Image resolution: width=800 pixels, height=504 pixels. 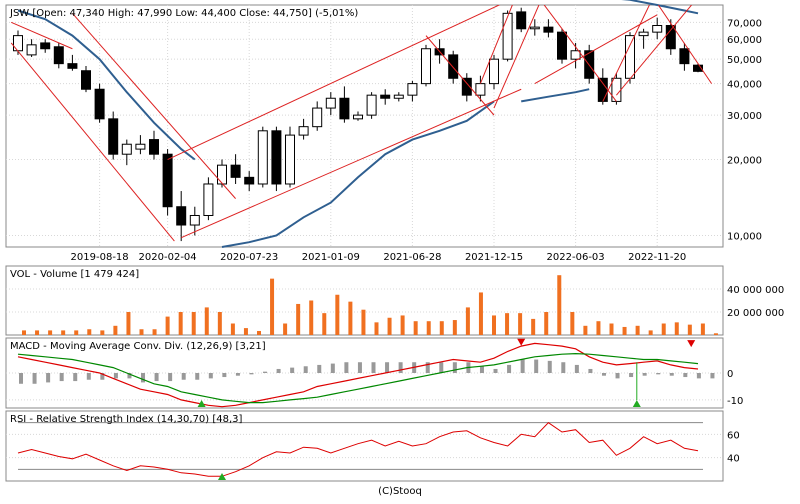 What do you see at coordinates (733, 435) in the screenshot?
I see `rsi-tick-label: 60` at bounding box center [733, 435].